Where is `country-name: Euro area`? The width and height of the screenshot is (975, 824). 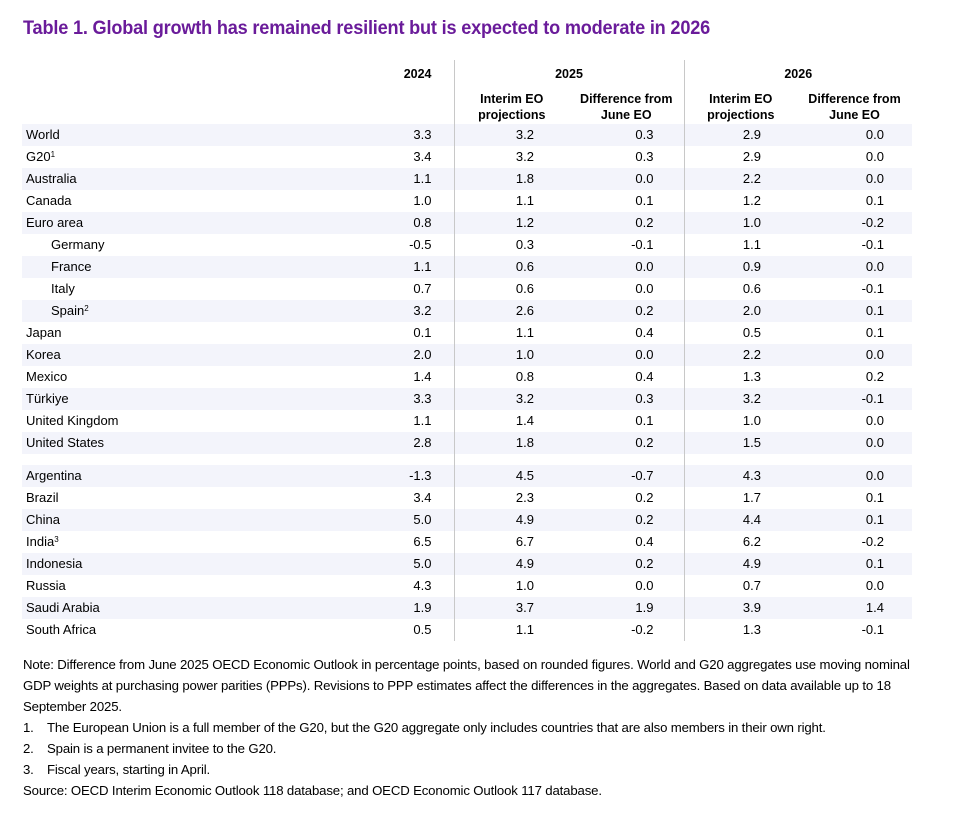
country-name: Euro area is located at coordinates (172, 223).